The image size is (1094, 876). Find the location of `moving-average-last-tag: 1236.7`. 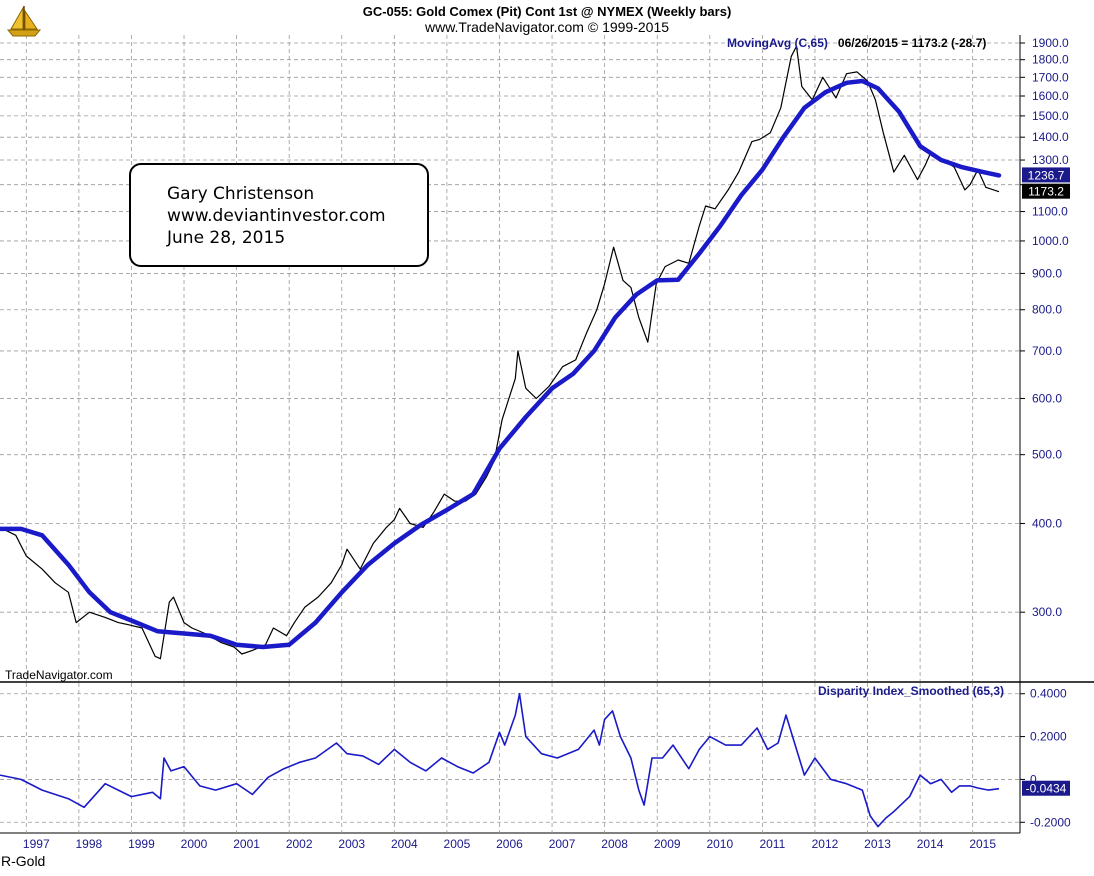

moving-average-last-tag: 1236.7 is located at coordinates (1046, 175).